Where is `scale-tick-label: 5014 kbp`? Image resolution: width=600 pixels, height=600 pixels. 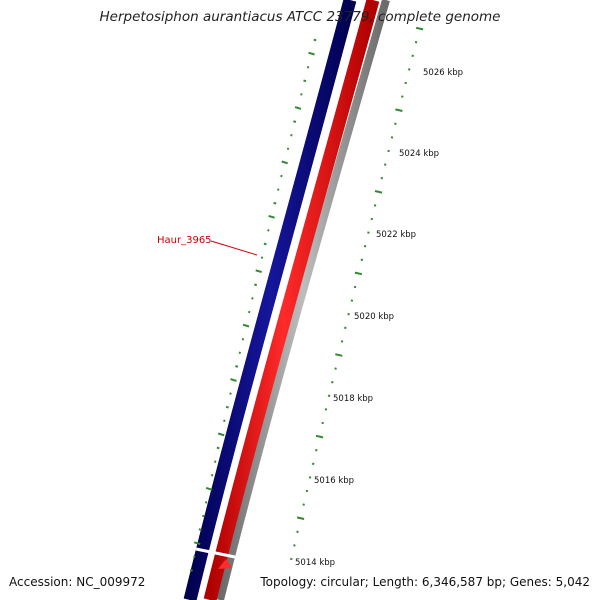 scale-tick-label: 5014 kbp is located at coordinates (315, 563).